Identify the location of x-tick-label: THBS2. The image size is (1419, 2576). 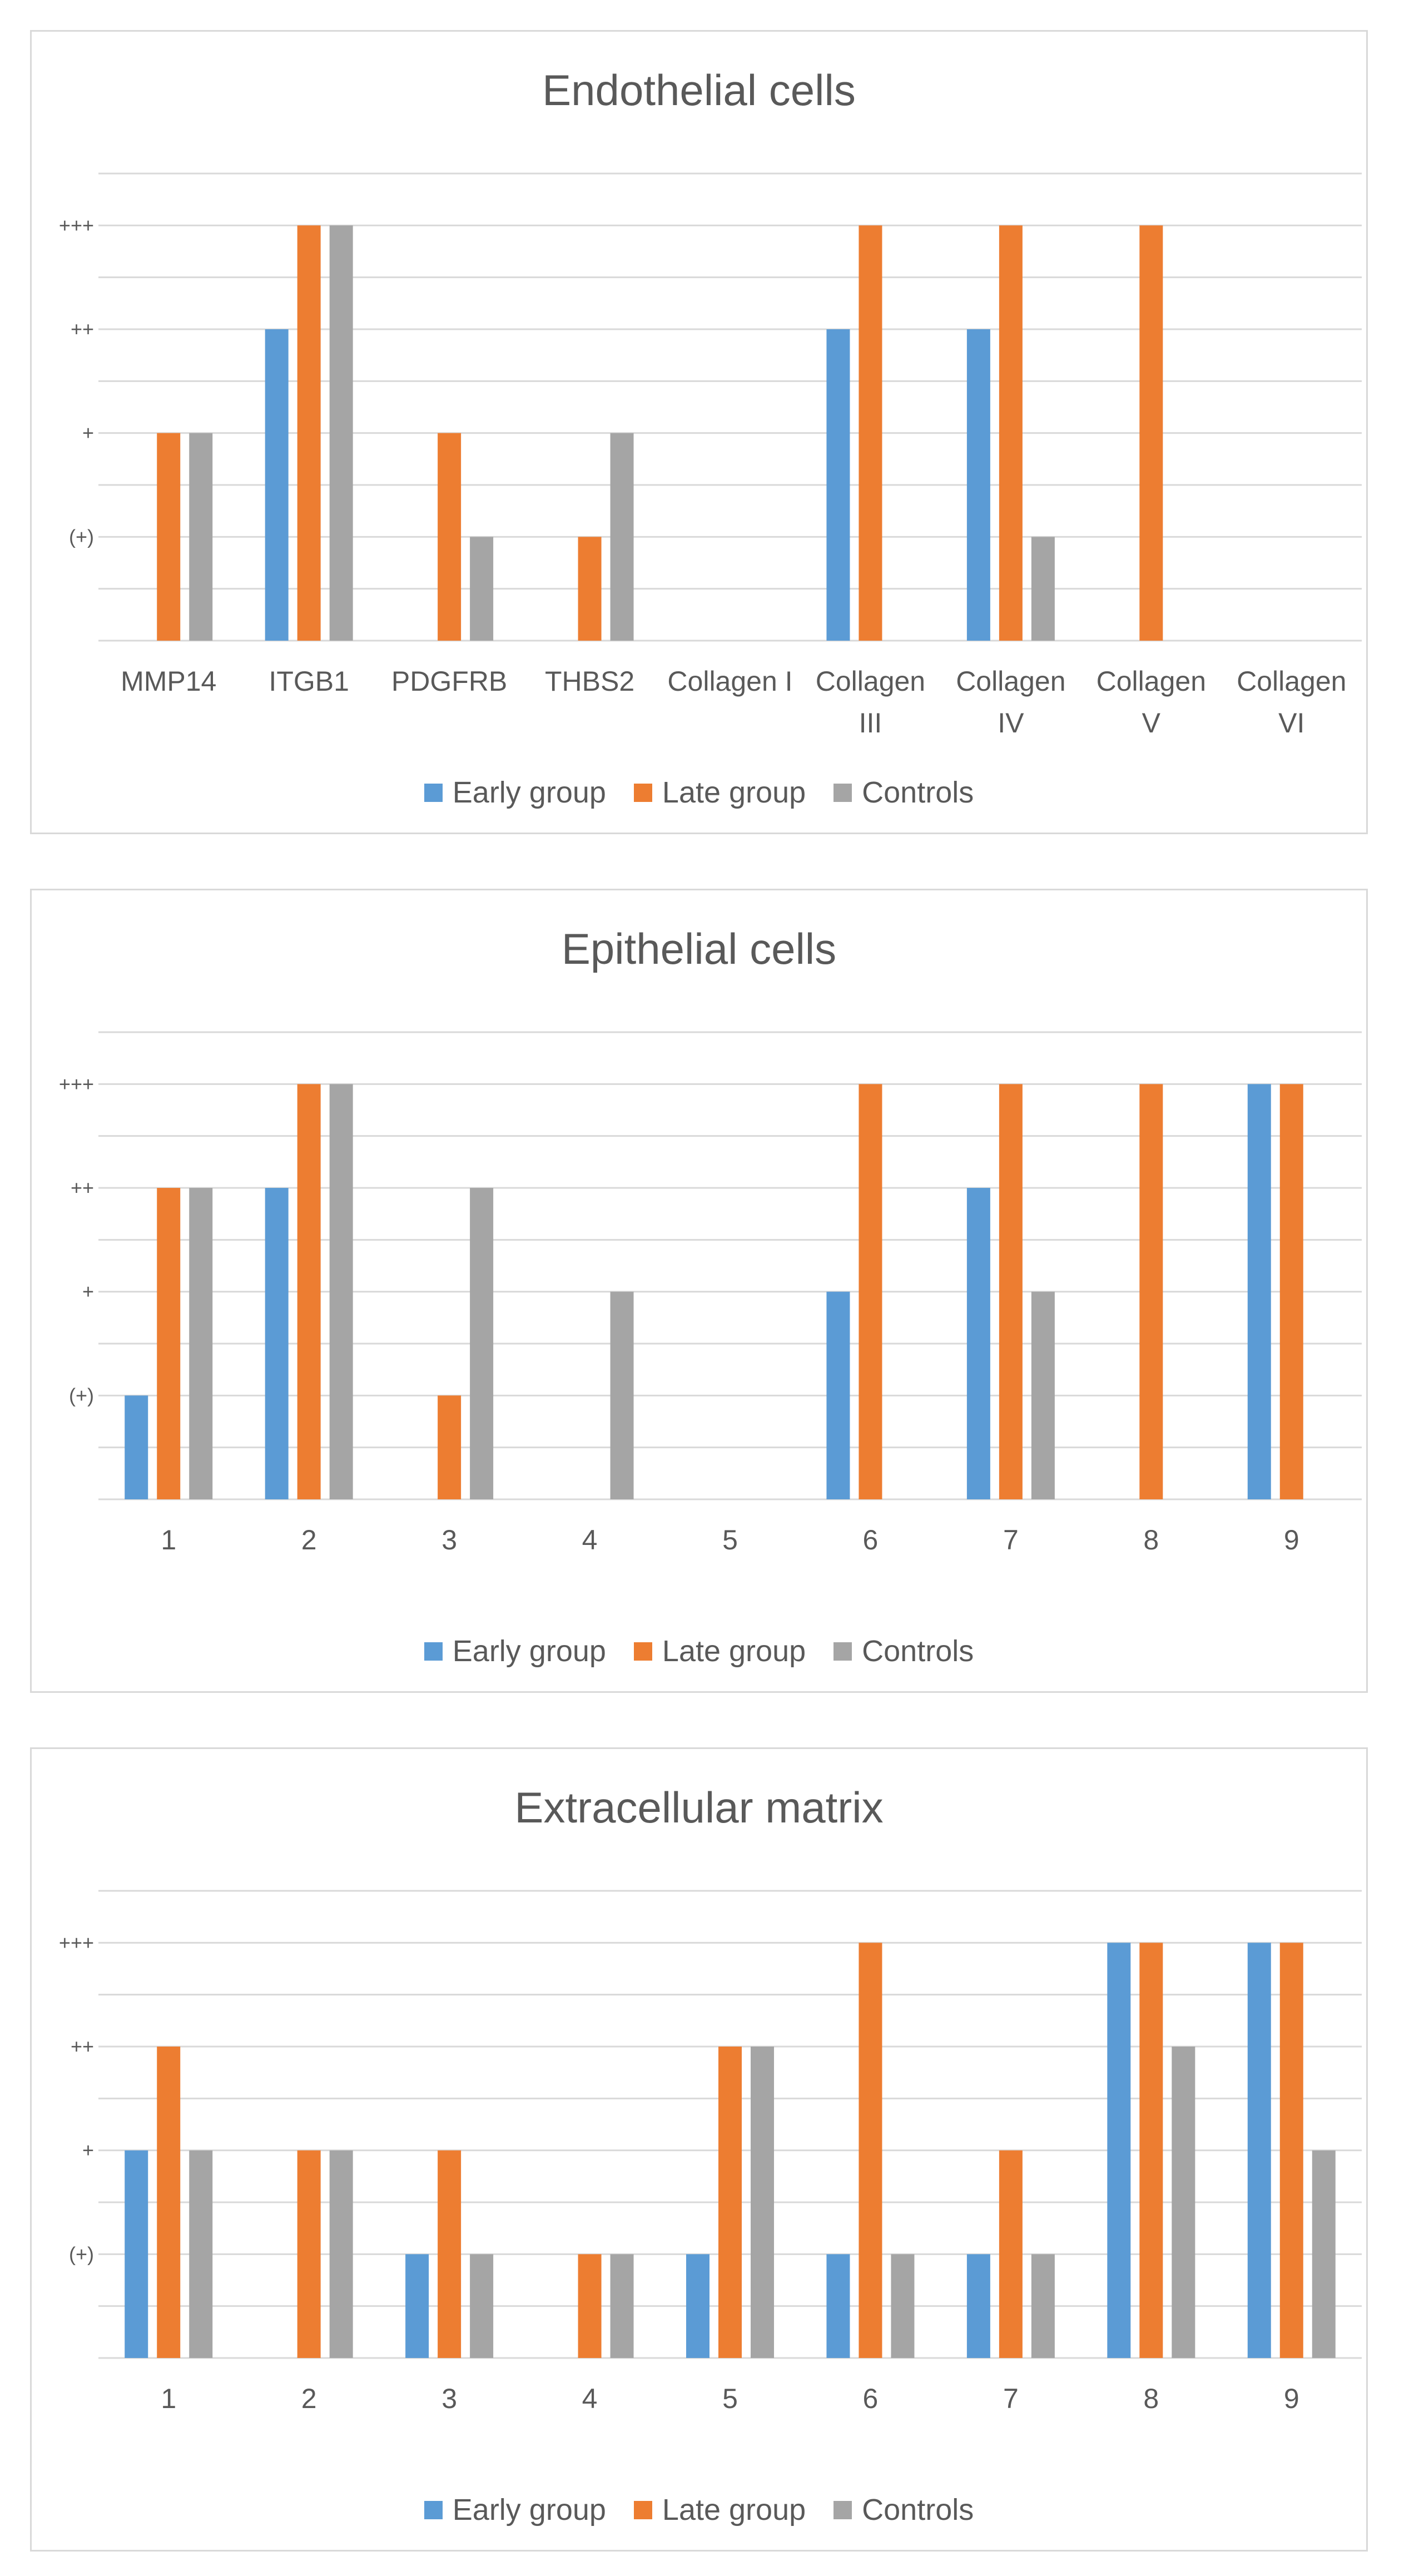
(589, 681).